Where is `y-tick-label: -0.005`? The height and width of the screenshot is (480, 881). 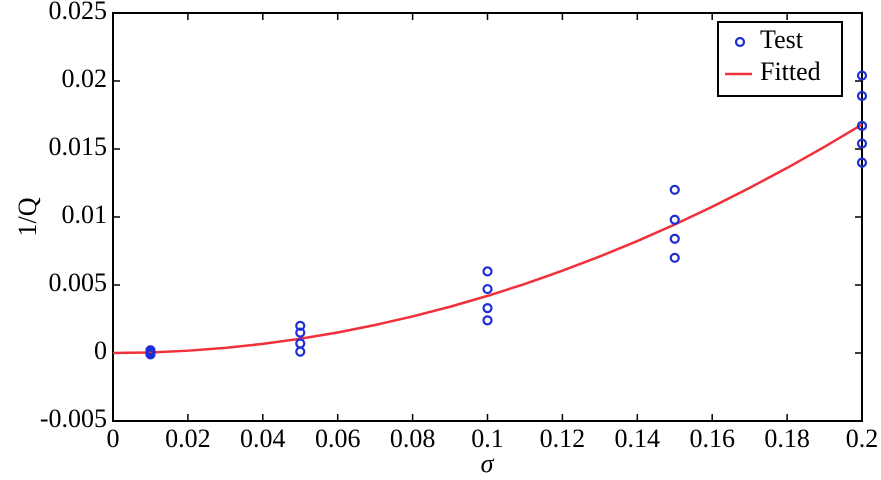 y-tick-label: -0.005 is located at coordinates (73, 418).